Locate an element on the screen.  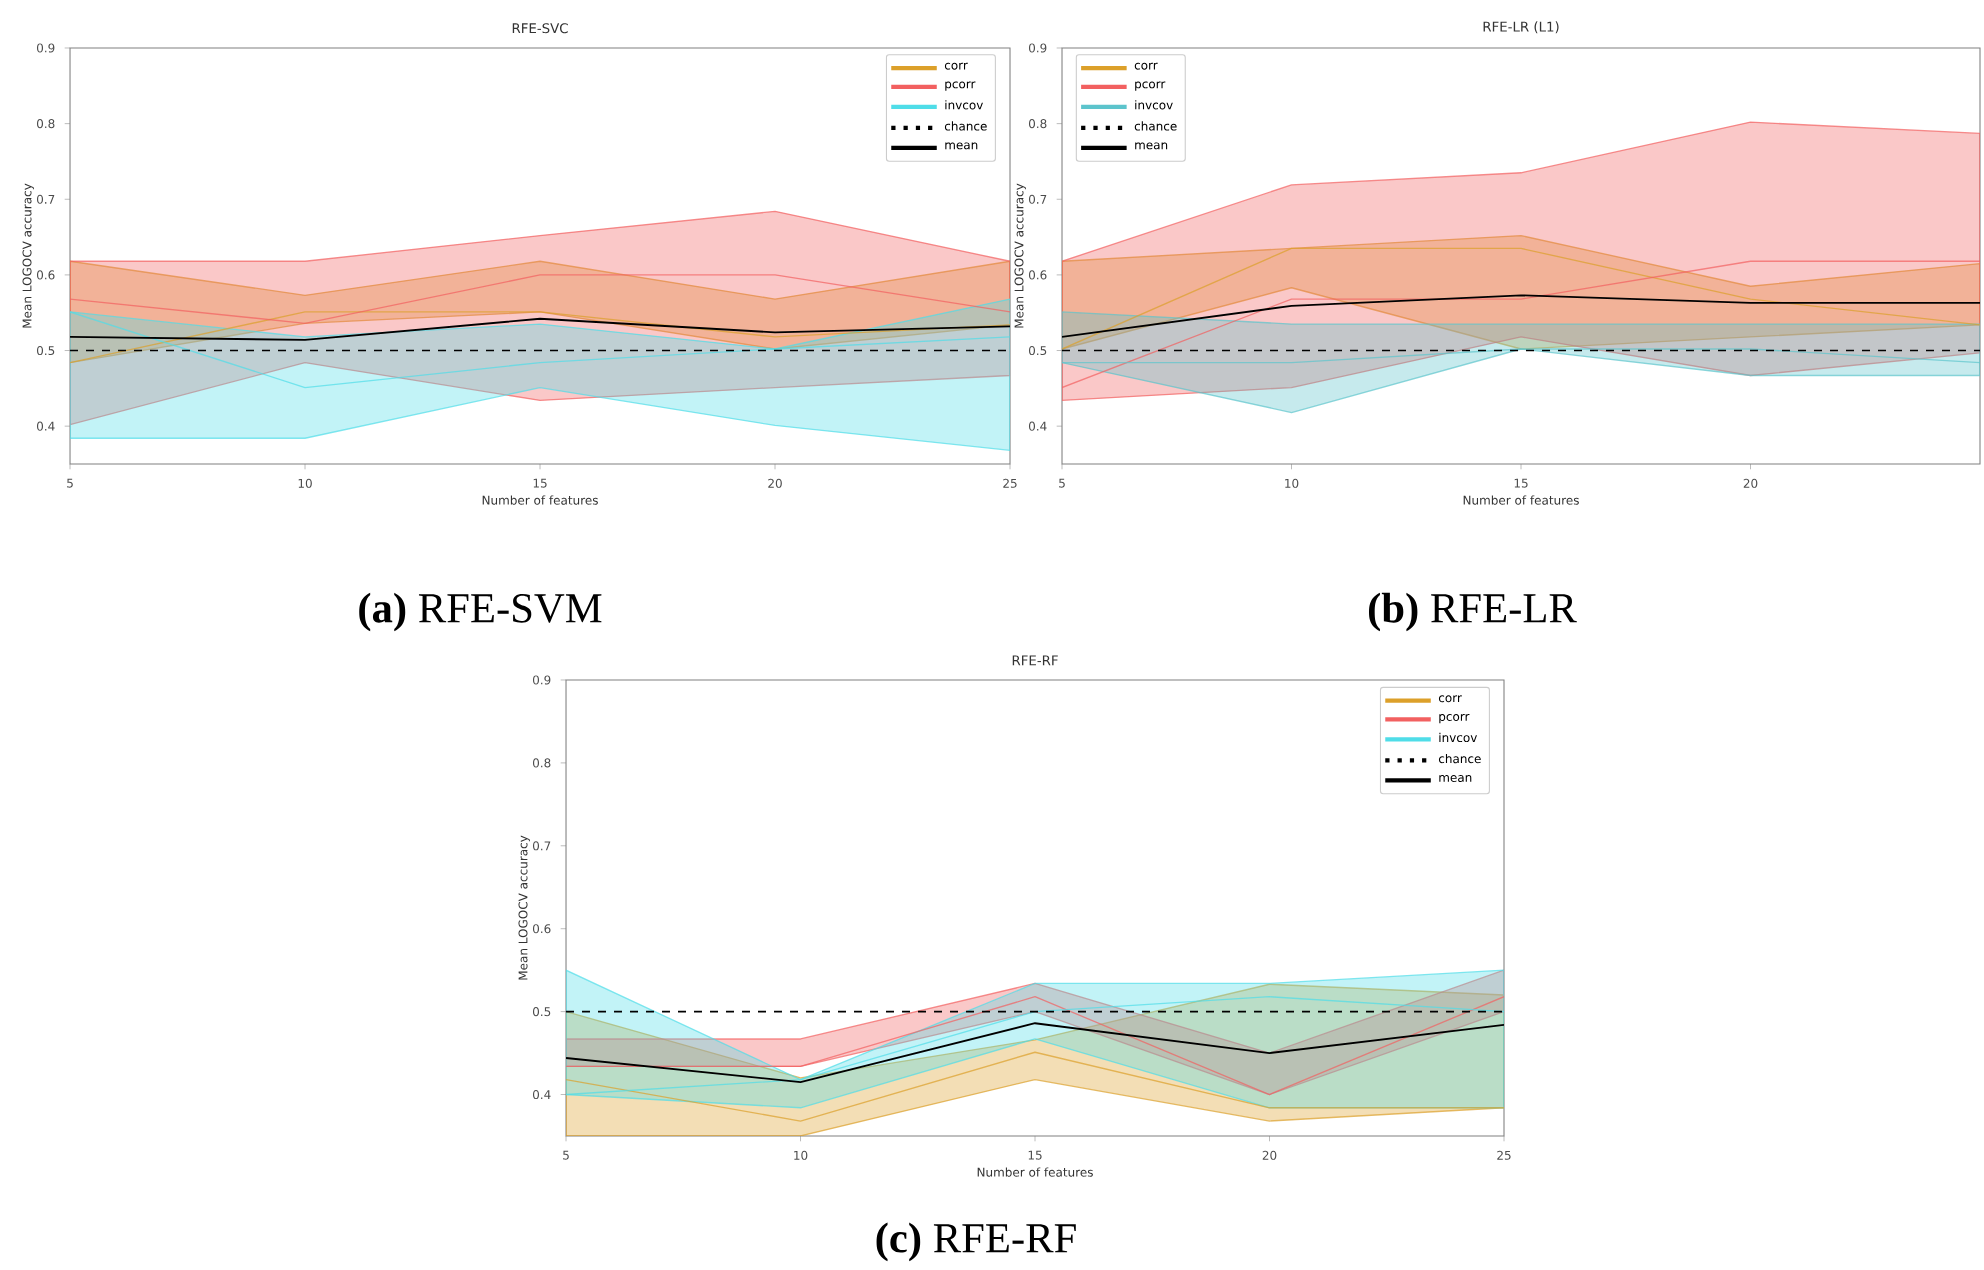
text: (b) RFE-LR is located at coordinates (1472, 612).